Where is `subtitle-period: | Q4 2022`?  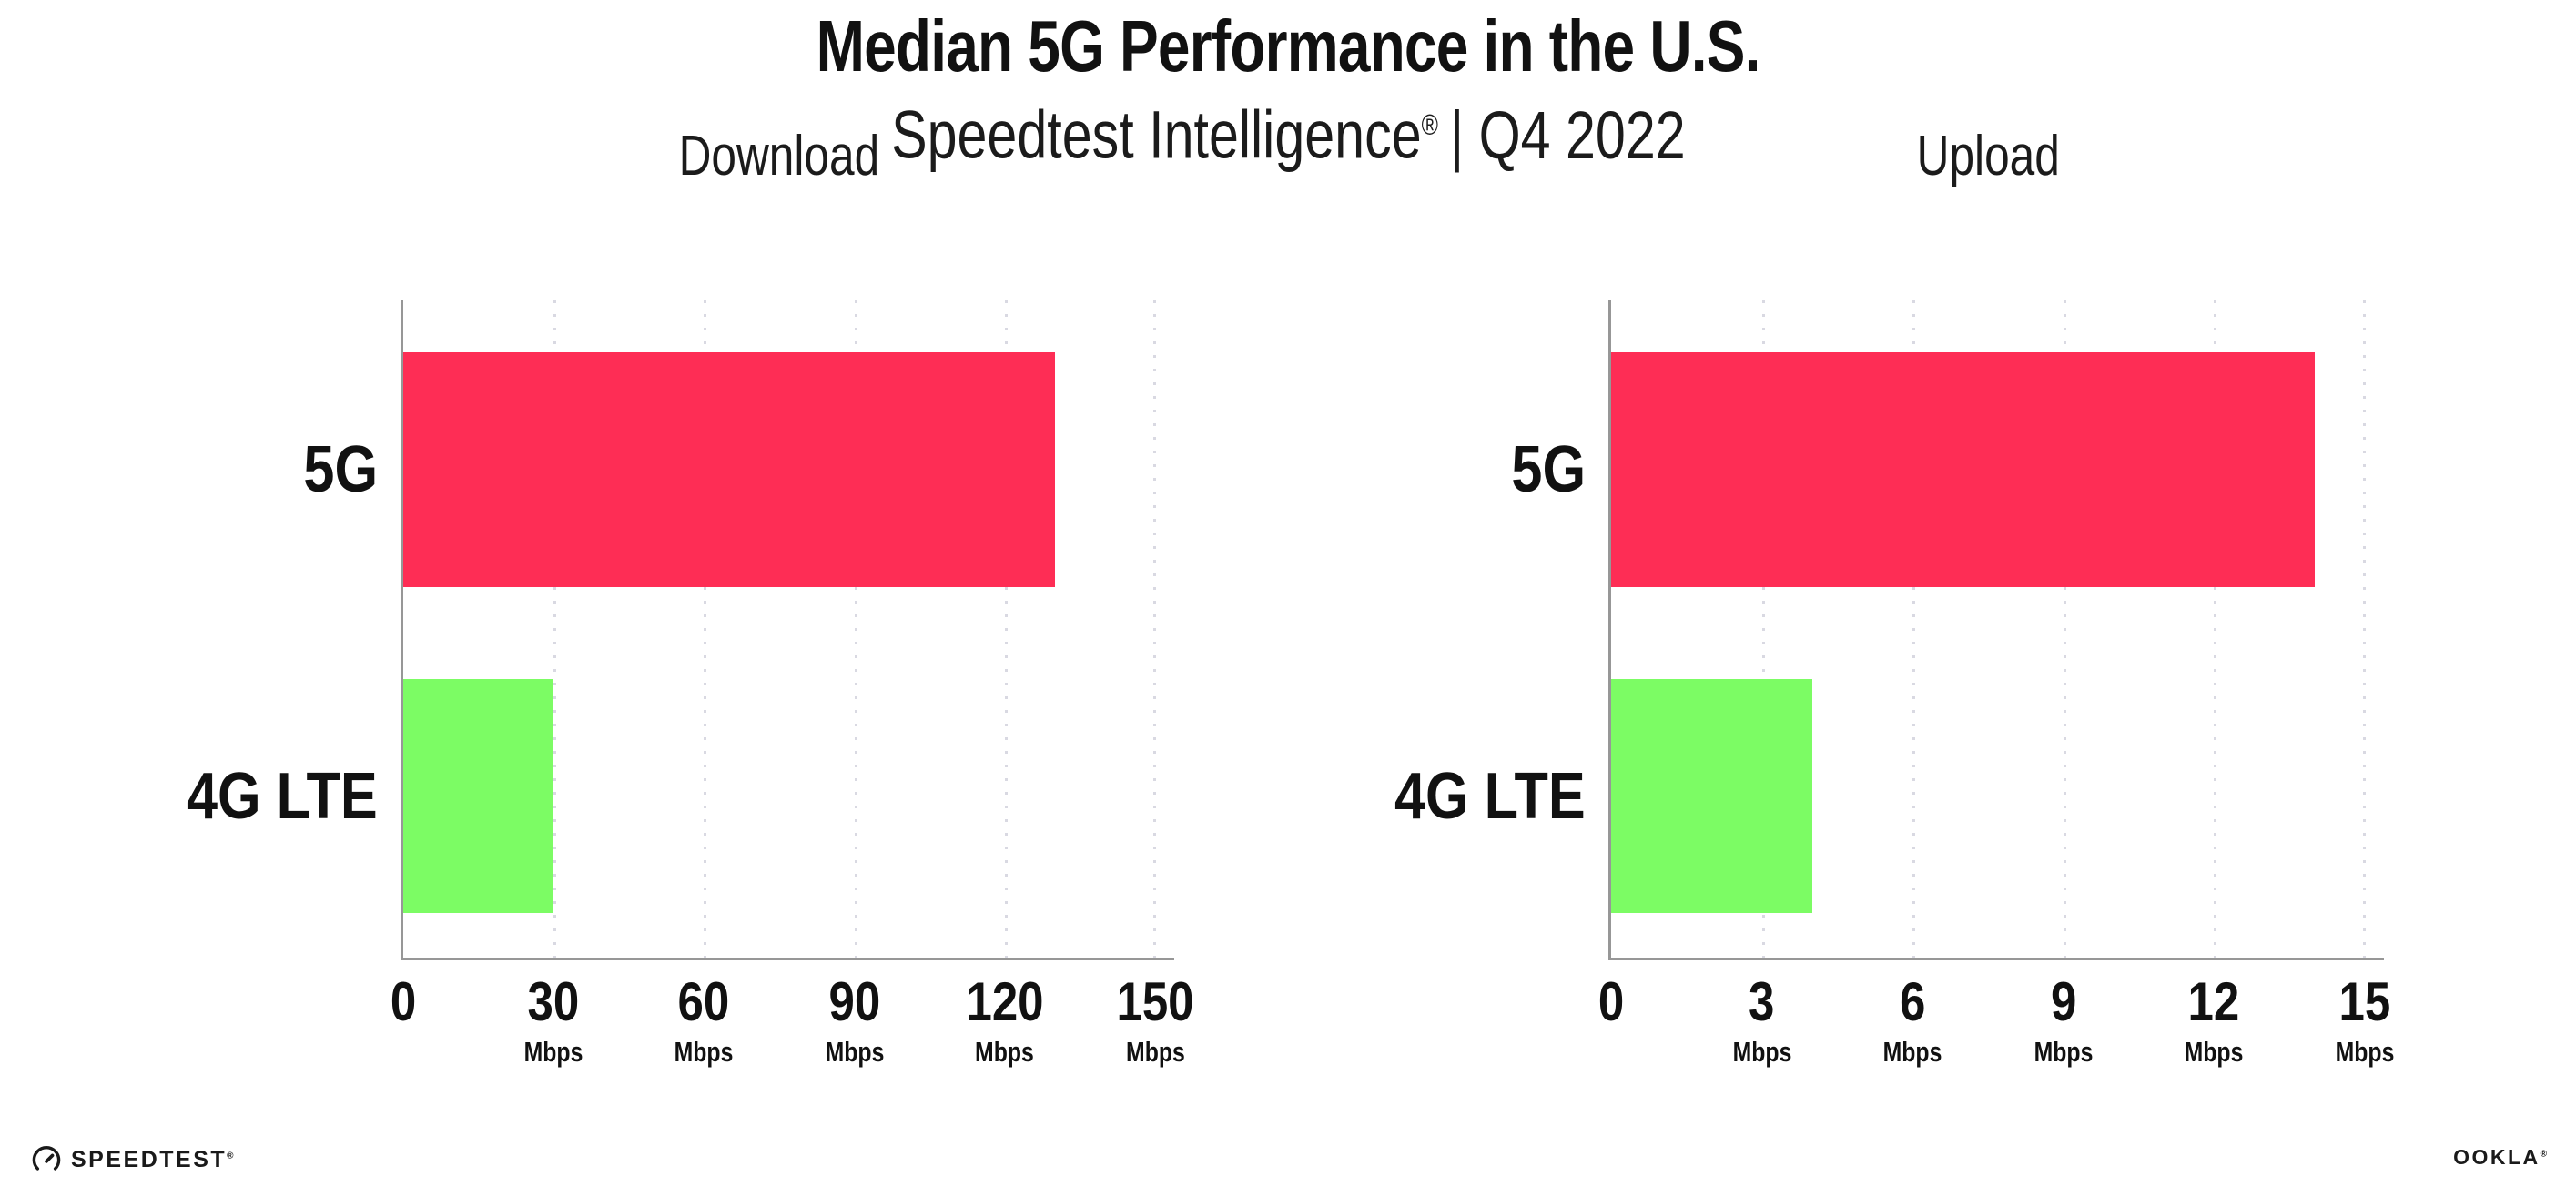 subtitle-period: | Q4 2022 is located at coordinates (1567, 134).